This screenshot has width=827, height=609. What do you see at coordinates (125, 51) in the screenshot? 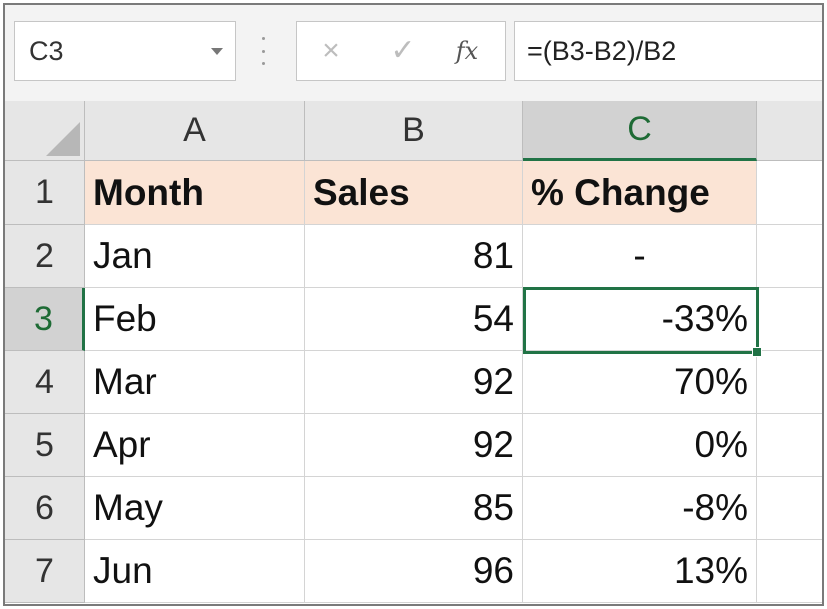
I see `name-box: C3` at bounding box center [125, 51].